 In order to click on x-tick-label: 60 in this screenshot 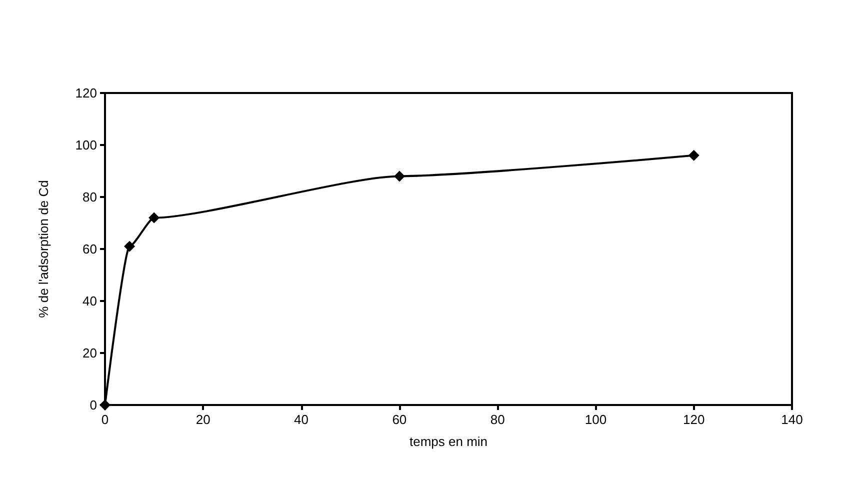, I will do `click(399, 419)`.